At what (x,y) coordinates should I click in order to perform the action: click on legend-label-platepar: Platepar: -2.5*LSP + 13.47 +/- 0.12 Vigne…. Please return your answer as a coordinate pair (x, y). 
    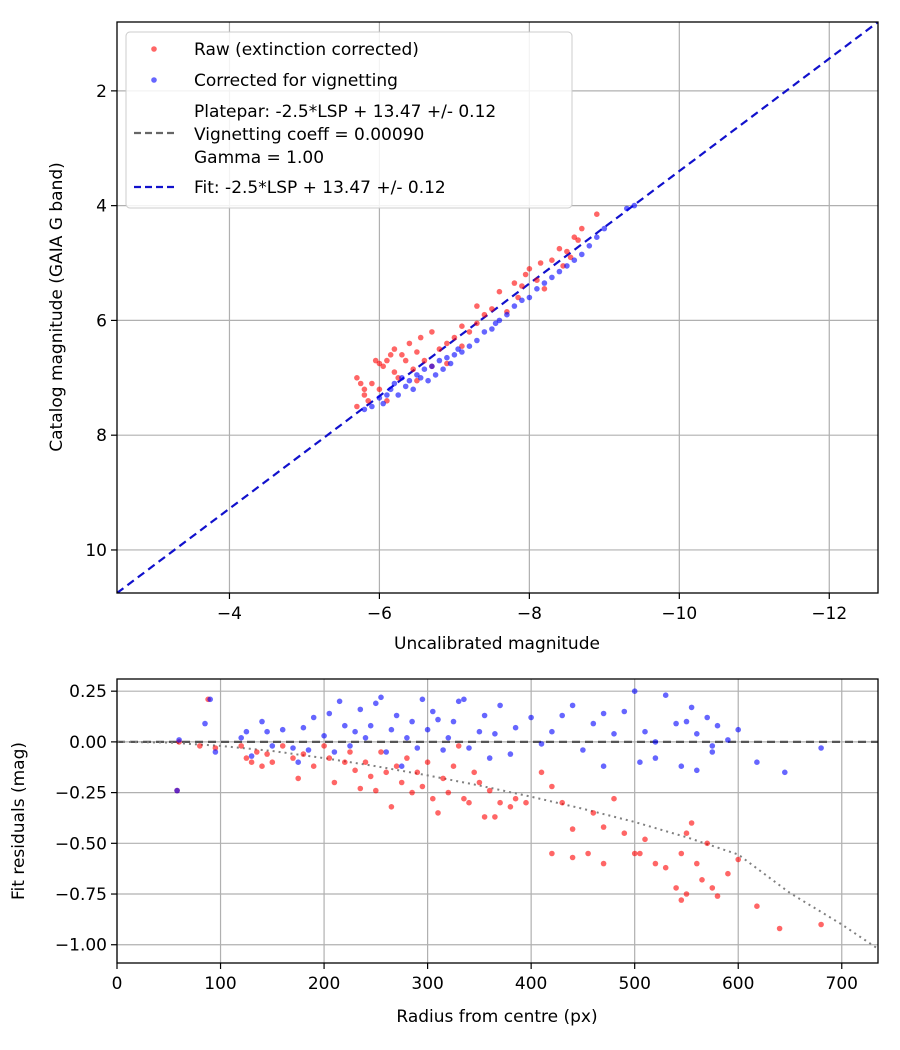
    Looking at the image, I should click on (345, 135).